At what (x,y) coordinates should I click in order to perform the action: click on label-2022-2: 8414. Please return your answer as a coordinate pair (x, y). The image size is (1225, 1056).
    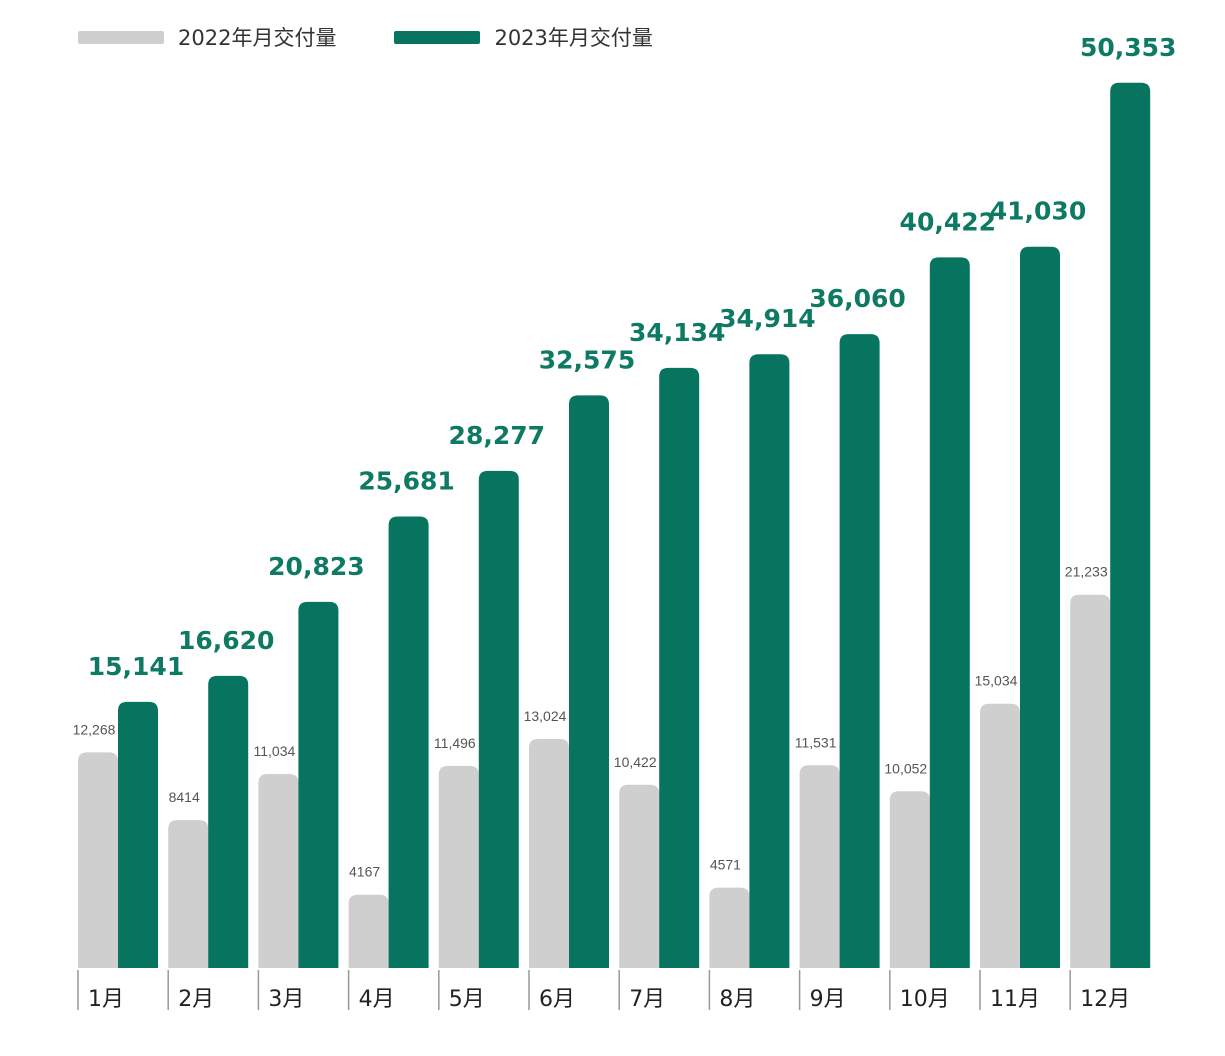
    Looking at the image, I should click on (184, 797).